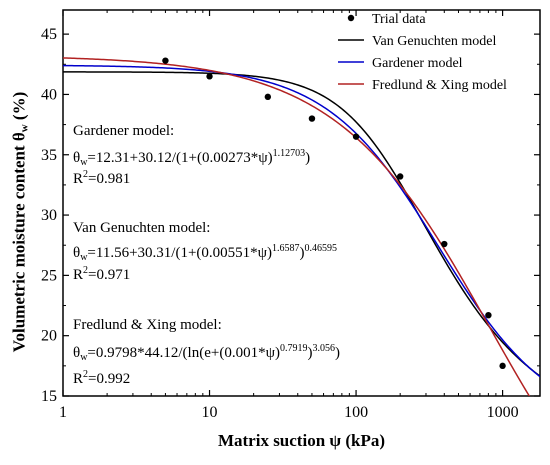 The width and height of the screenshot is (550, 465). I want to click on y-axis-label-text: Volumetric moisture content, so click(19, 249).